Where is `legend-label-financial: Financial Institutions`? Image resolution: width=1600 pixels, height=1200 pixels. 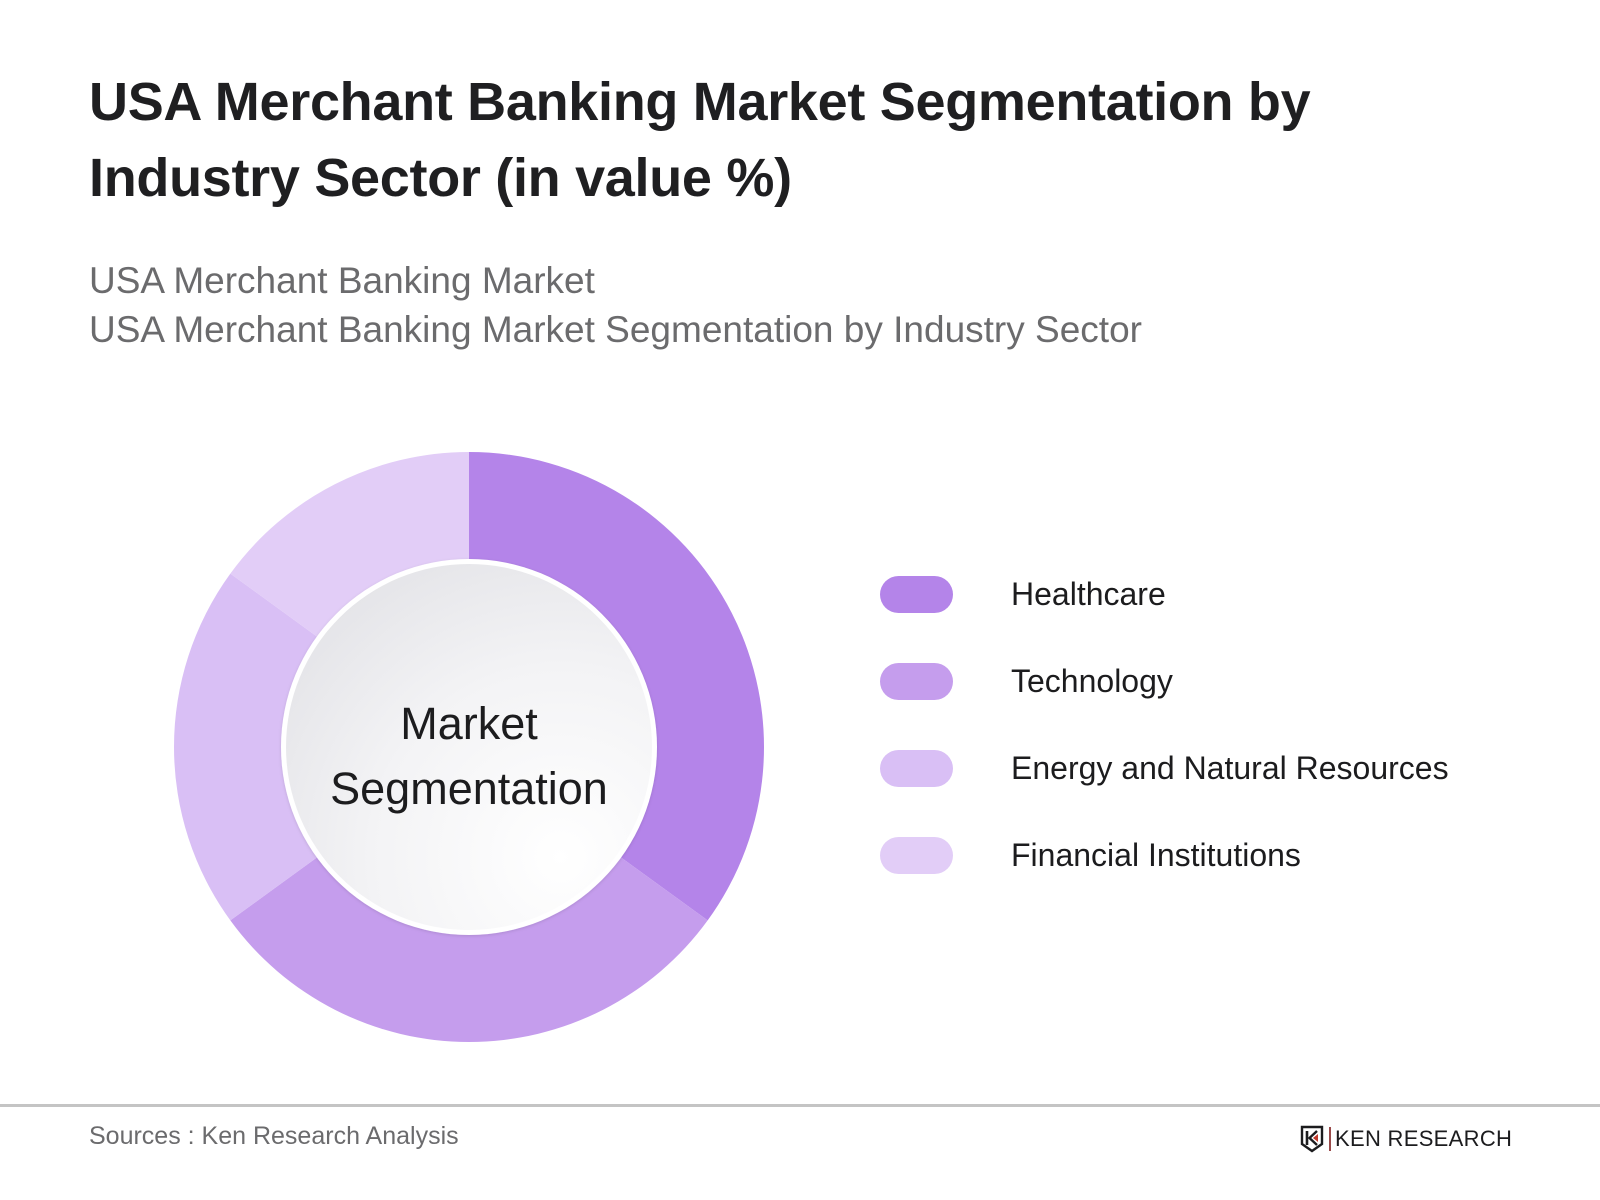
legend-label-financial: Financial Institutions is located at coordinates (1156, 855).